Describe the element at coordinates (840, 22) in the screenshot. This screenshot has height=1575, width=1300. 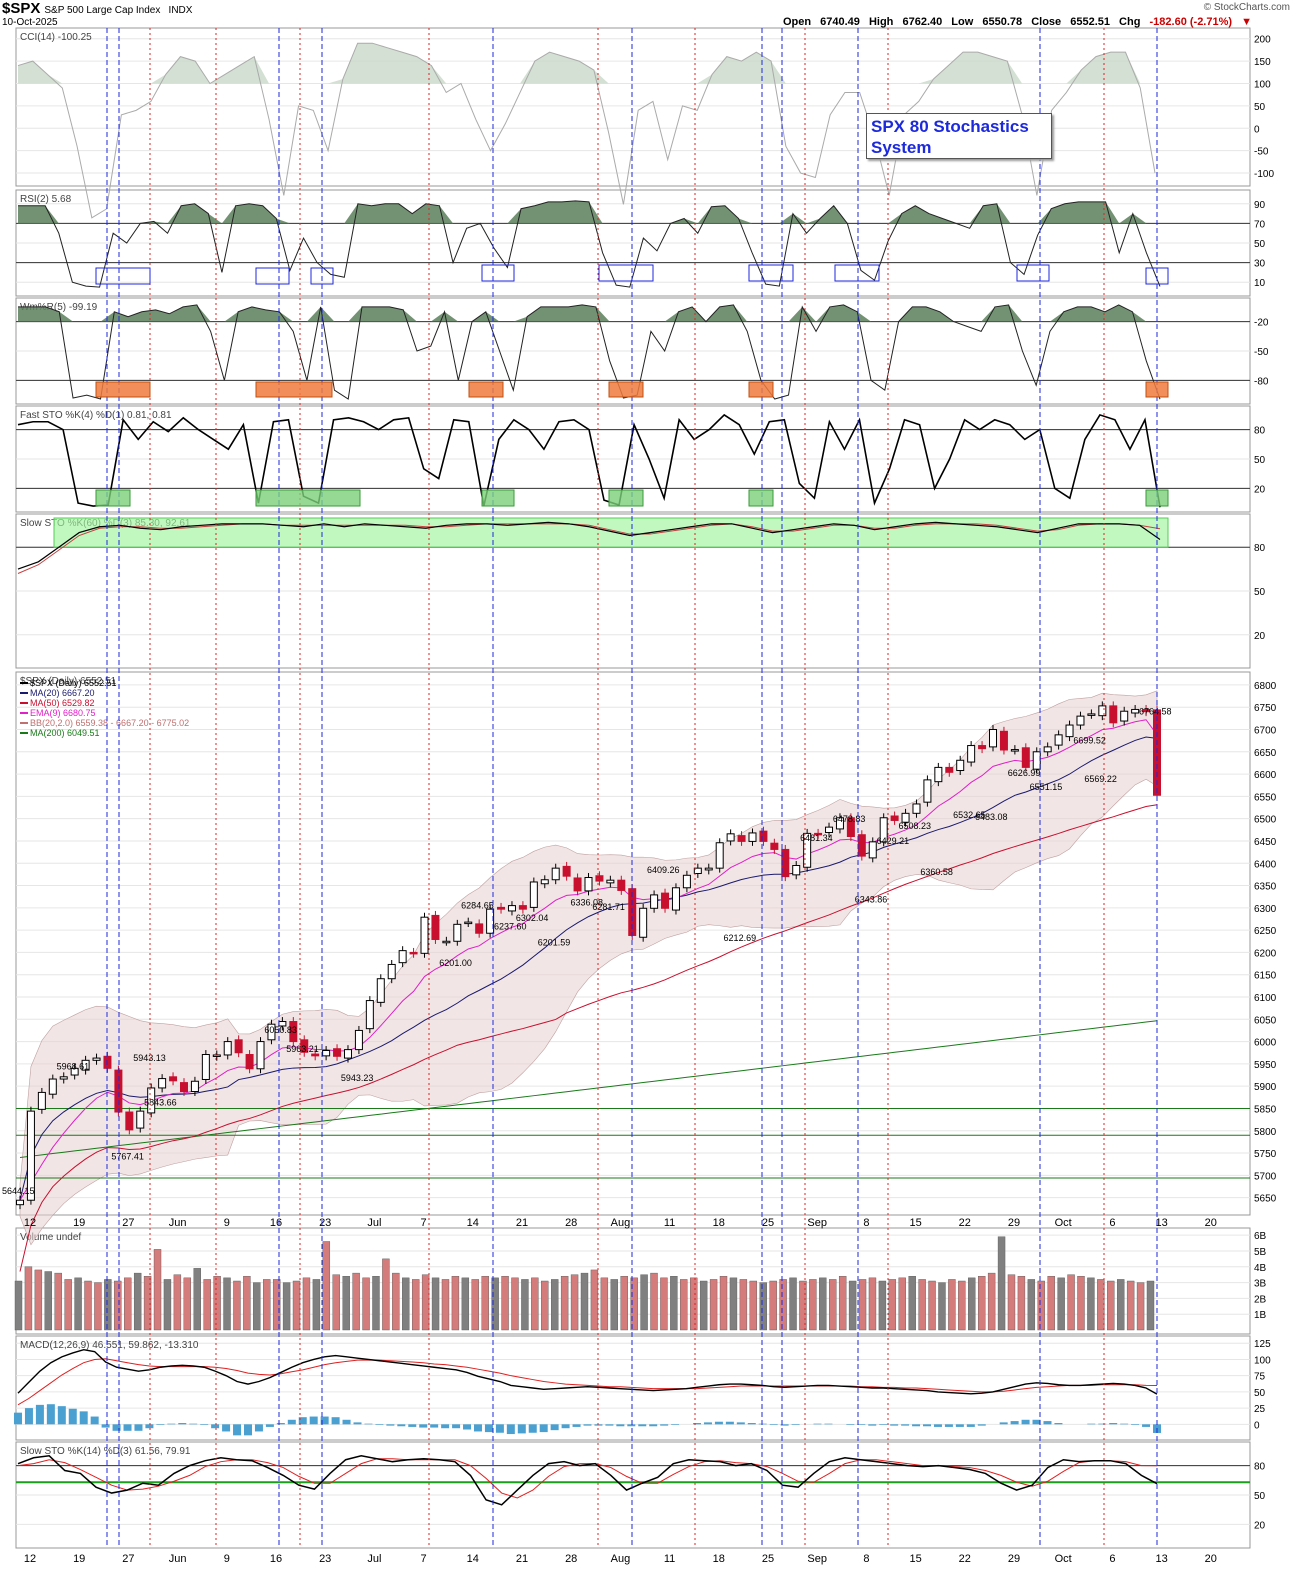
I see `open-value: 6740.49` at that location.